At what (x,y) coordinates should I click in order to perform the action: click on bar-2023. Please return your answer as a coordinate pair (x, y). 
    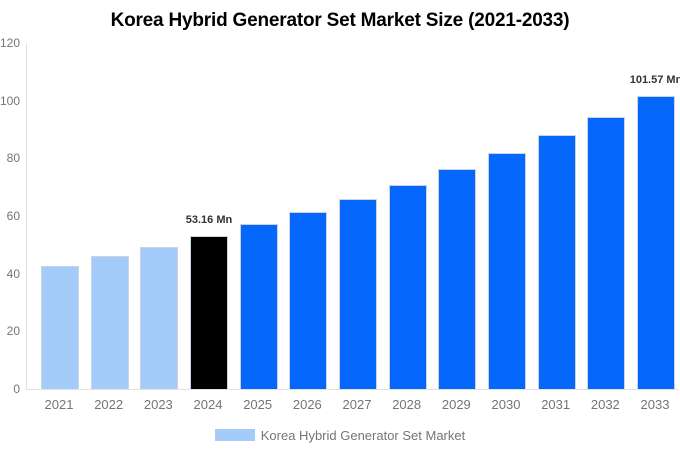
    Looking at the image, I should click on (159, 317).